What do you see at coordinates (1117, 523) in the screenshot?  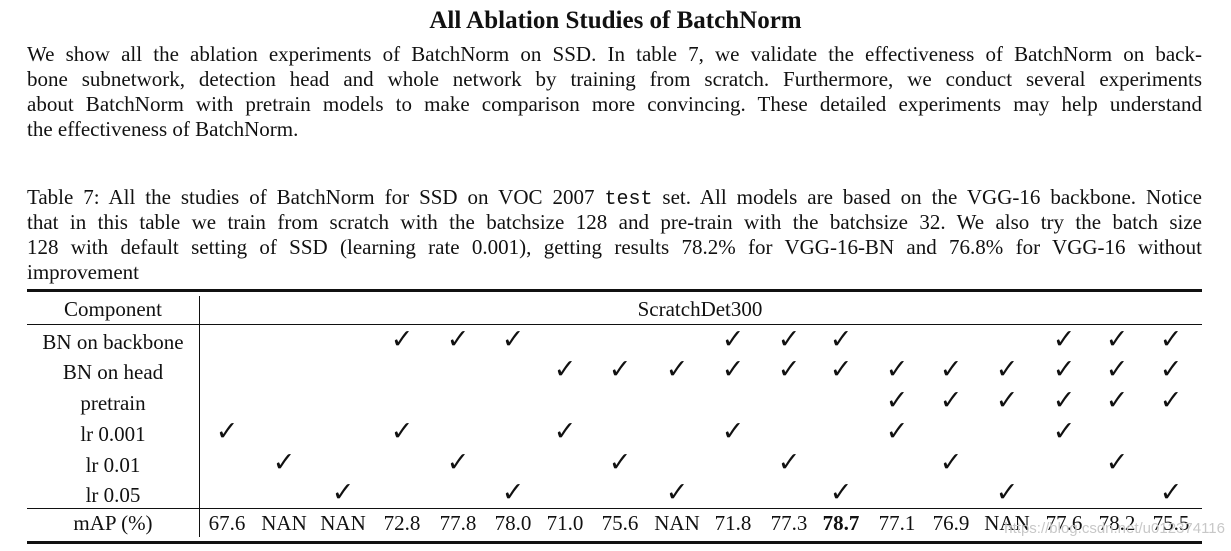 I see `map-value: 78.2` at bounding box center [1117, 523].